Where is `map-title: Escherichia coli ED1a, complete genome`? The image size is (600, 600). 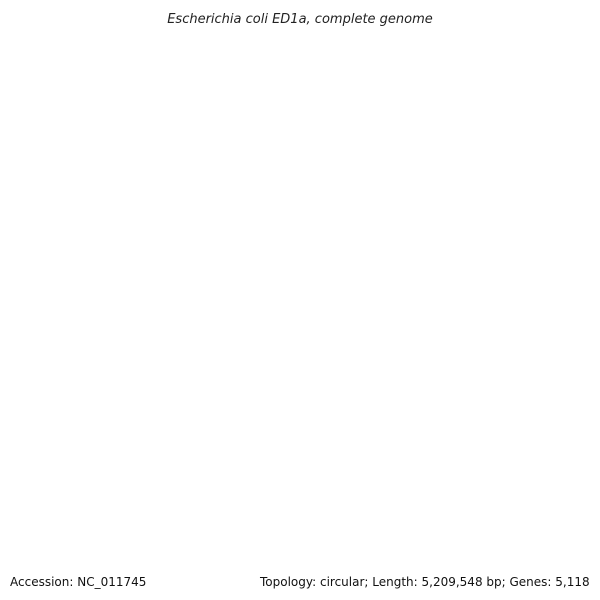
map-title: Escherichia coli ED1a, complete genome is located at coordinates (300, 19).